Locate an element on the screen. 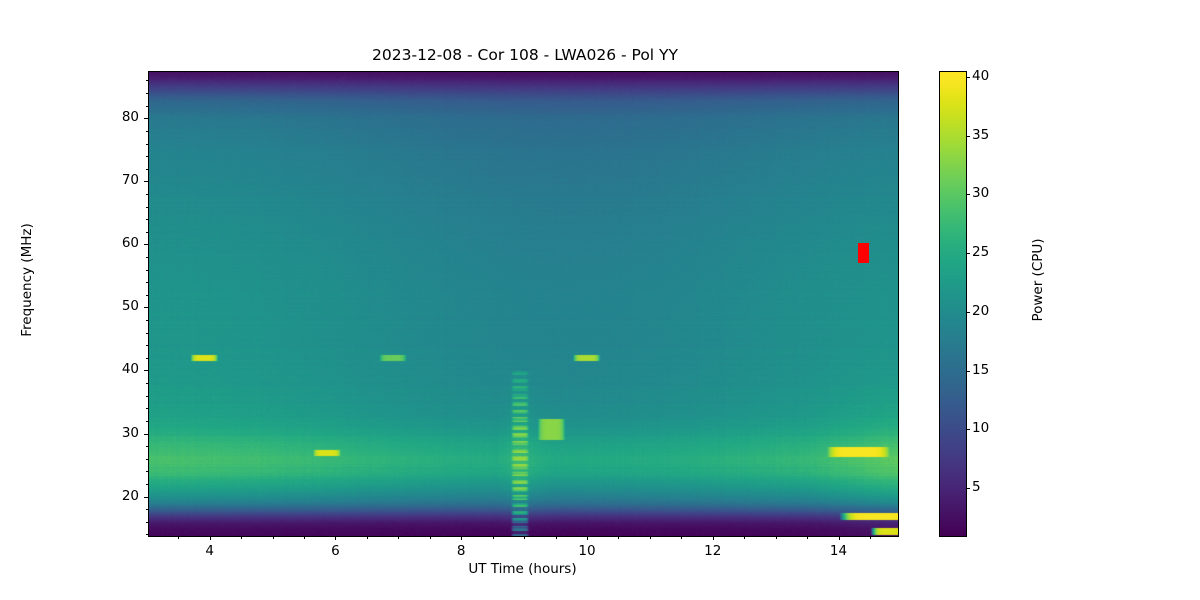 The height and width of the screenshot is (600, 1200). colorbar is located at coordinates (953, 304).